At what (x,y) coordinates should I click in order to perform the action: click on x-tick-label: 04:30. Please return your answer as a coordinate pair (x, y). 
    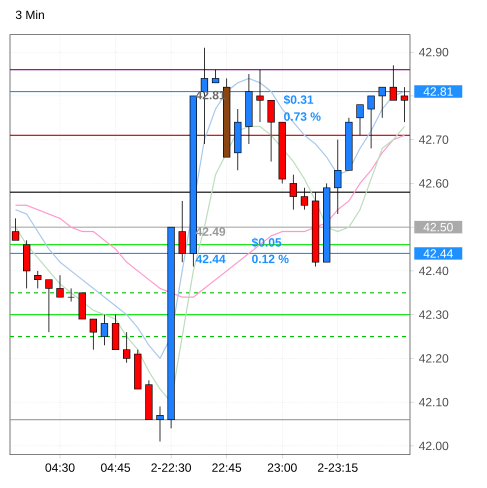
    Looking at the image, I should click on (60, 467).